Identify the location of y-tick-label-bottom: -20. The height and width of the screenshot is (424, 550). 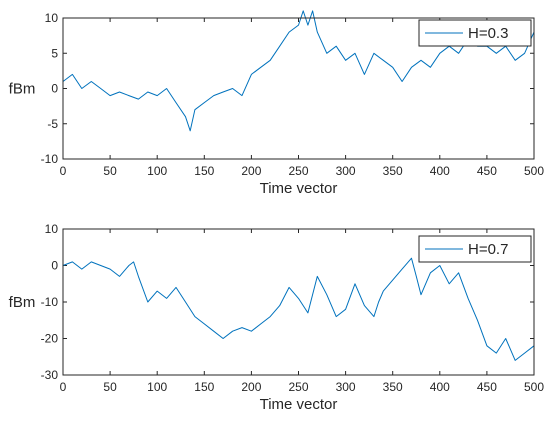
(50, 339).